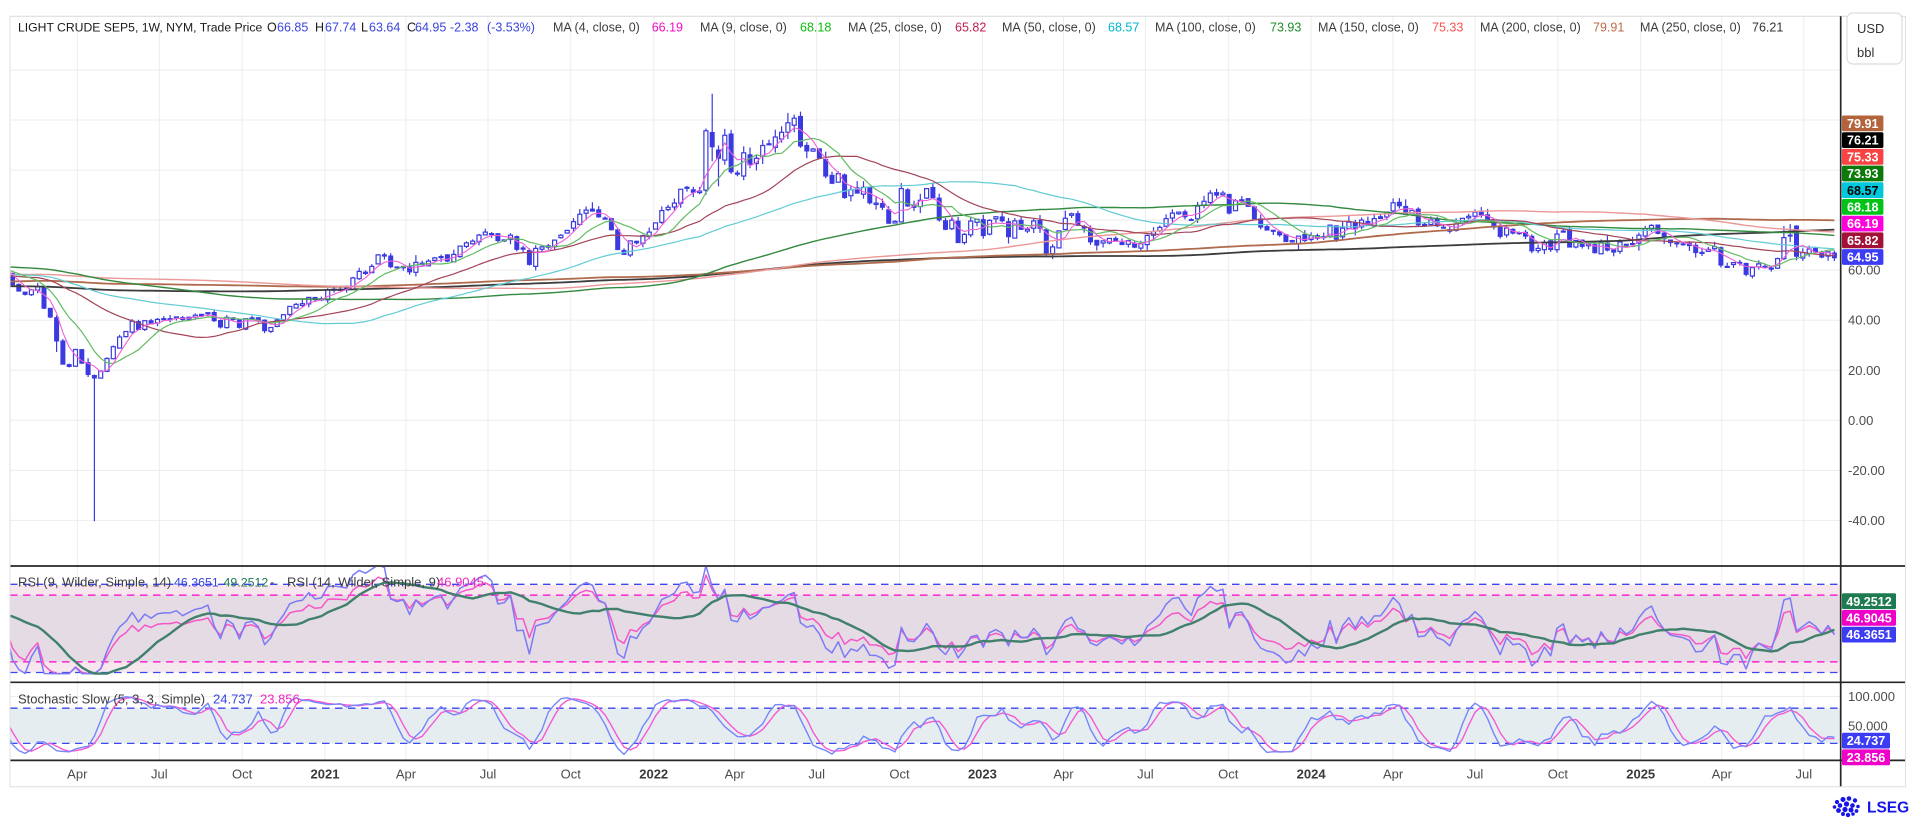 The width and height of the screenshot is (1916, 823). Describe the element at coordinates (1640, 774) in the screenshot. I see `svg-text: 2025` at that location.